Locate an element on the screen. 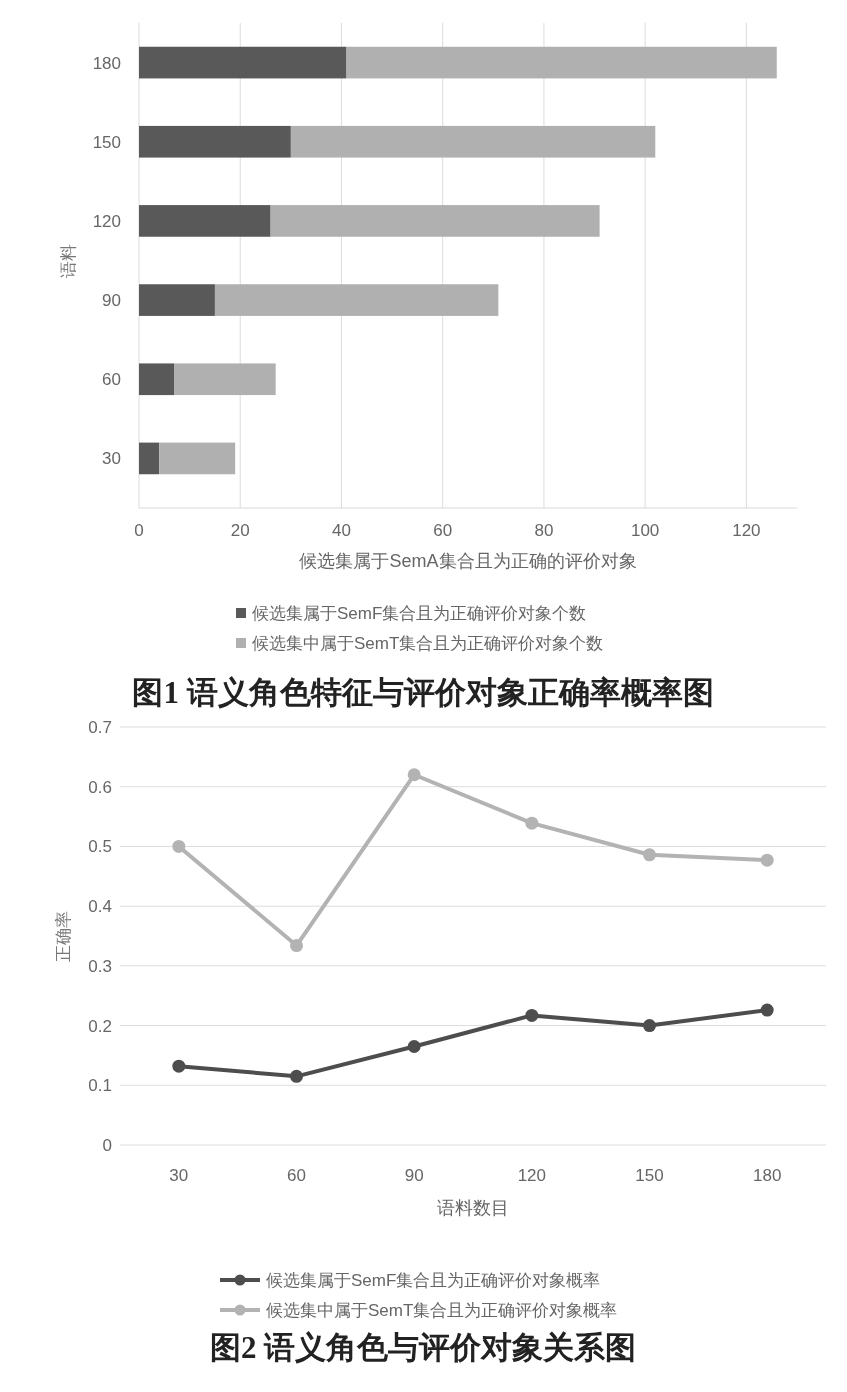 The height and width of the screenshot is (1392, 847). x-tick-label: 0 is located at coordinates (139, 530).